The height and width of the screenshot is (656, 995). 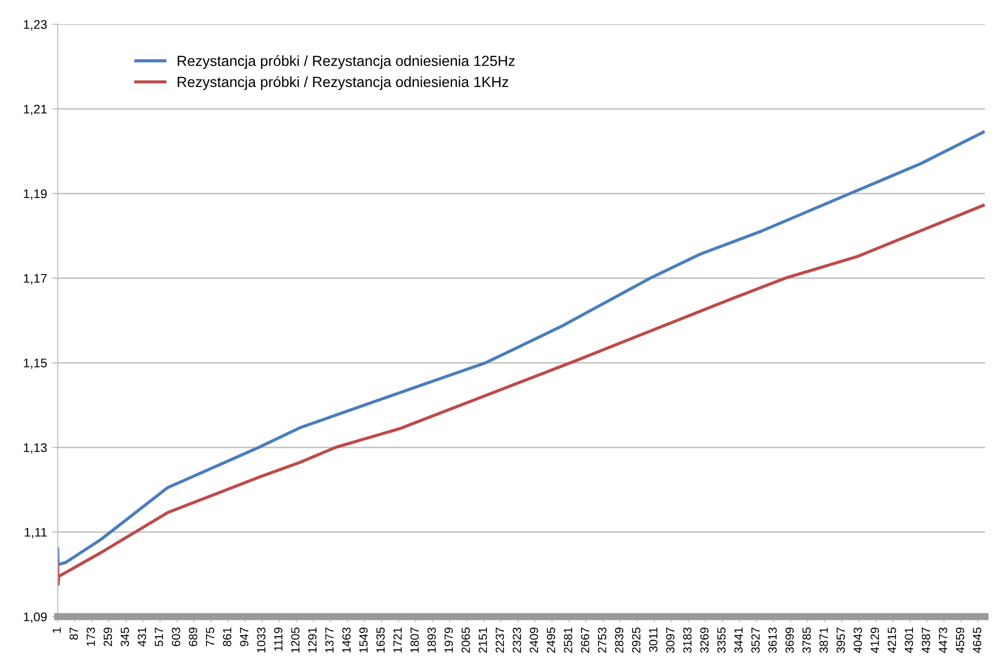 I want to click on x-tick-label: 947, so click(x=244, y=637).